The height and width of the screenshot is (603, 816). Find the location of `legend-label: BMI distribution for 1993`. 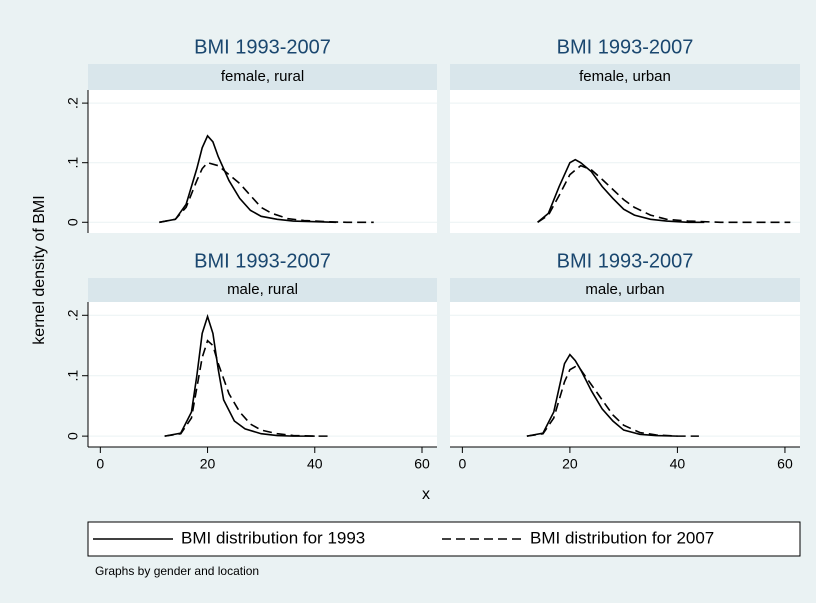

legend-label: BMI distribution for 1993 is located at coordinates (273, 537).